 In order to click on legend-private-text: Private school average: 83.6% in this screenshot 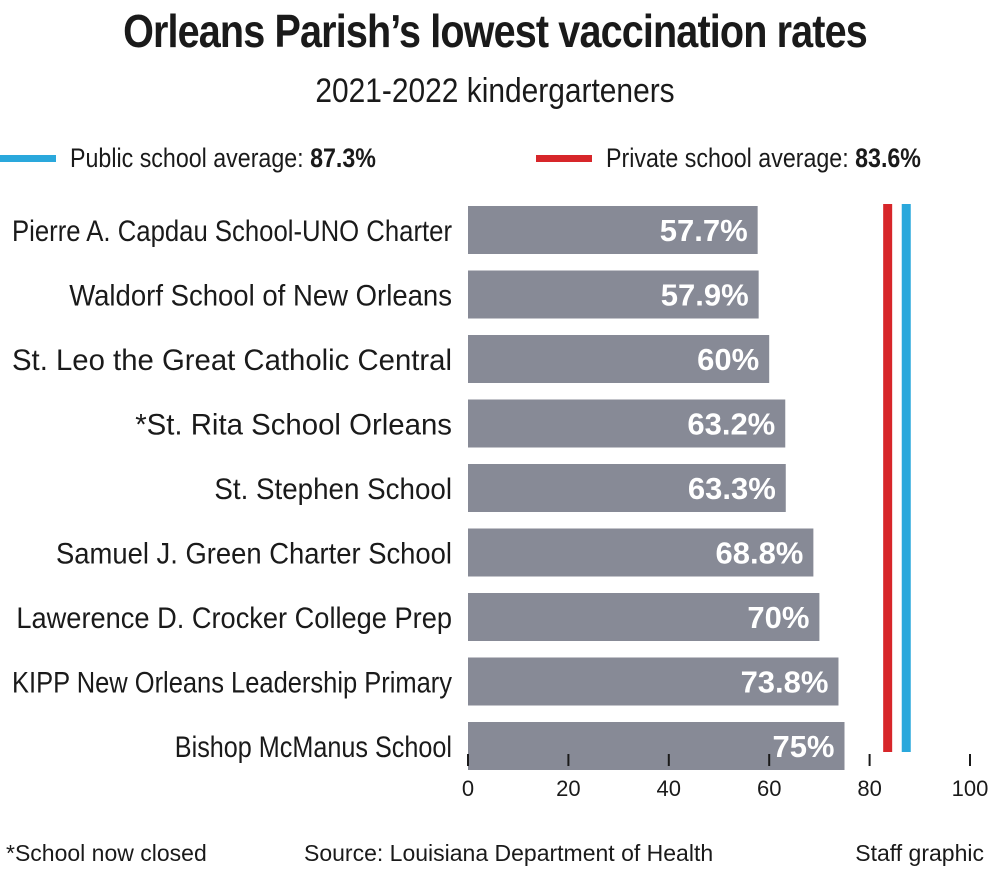, I will do `click(763, 158)`.